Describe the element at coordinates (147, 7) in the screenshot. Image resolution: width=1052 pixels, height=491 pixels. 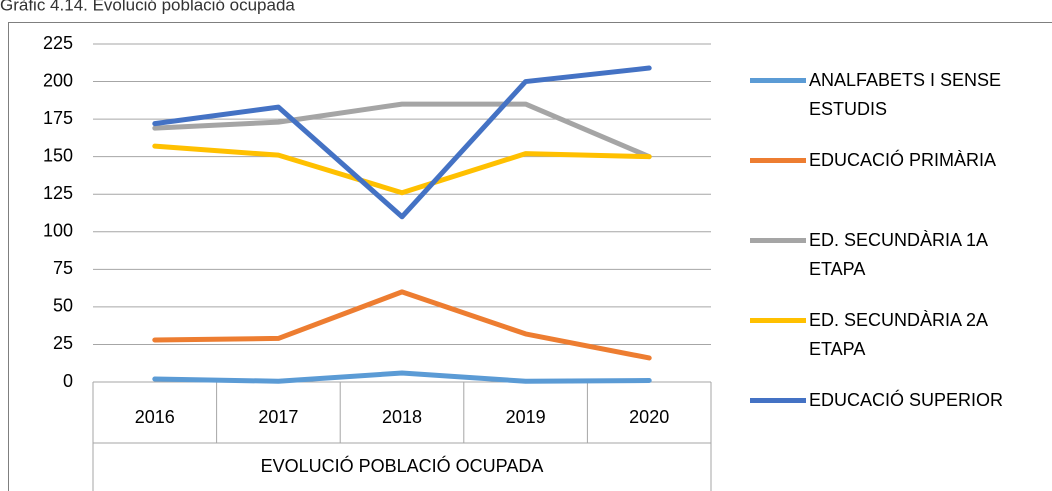
I see `chart-title: Gràfic 4.14. Evolució població ocupada` at that location.